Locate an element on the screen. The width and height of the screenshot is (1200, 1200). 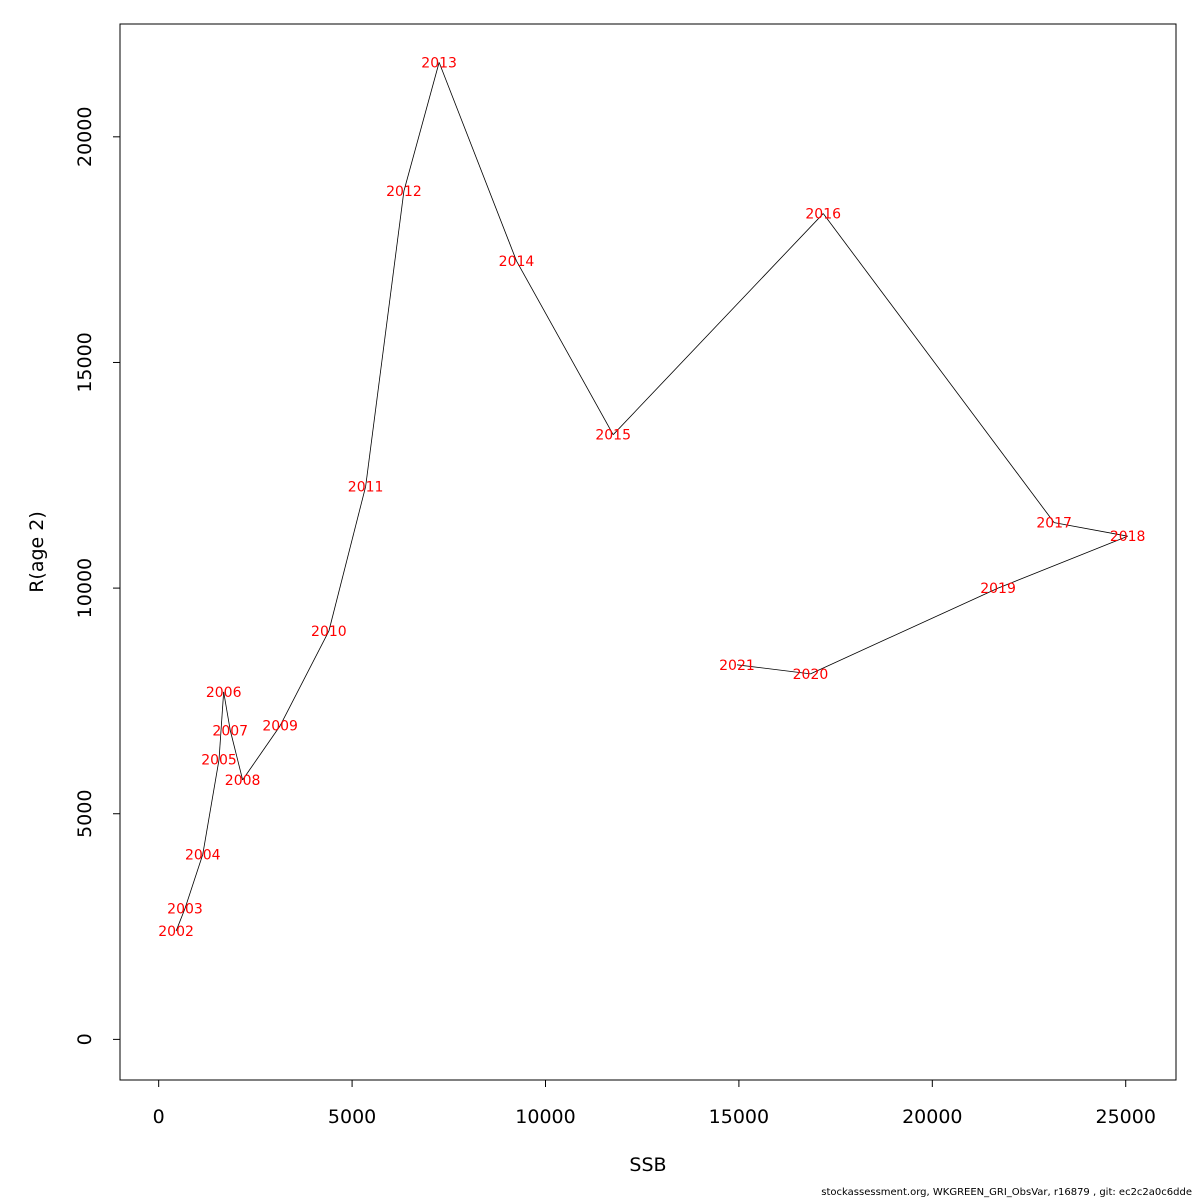
point-label: 2005 is located at coordinates (219, 761).